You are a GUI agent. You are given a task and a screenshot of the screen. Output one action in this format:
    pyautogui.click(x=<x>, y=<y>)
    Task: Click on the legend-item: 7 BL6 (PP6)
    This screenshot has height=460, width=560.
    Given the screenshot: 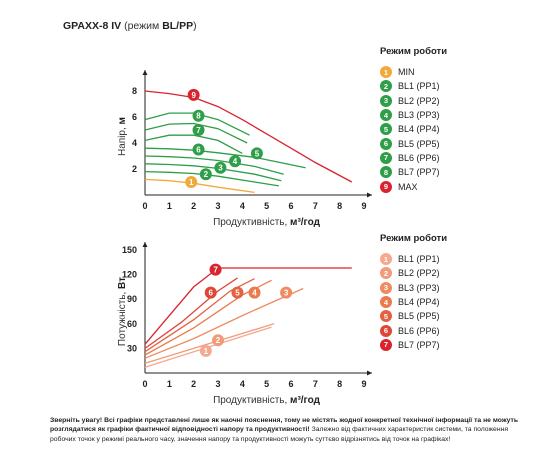 What is the action you would take?
    pyautogui.click(x=413, y=158)
    